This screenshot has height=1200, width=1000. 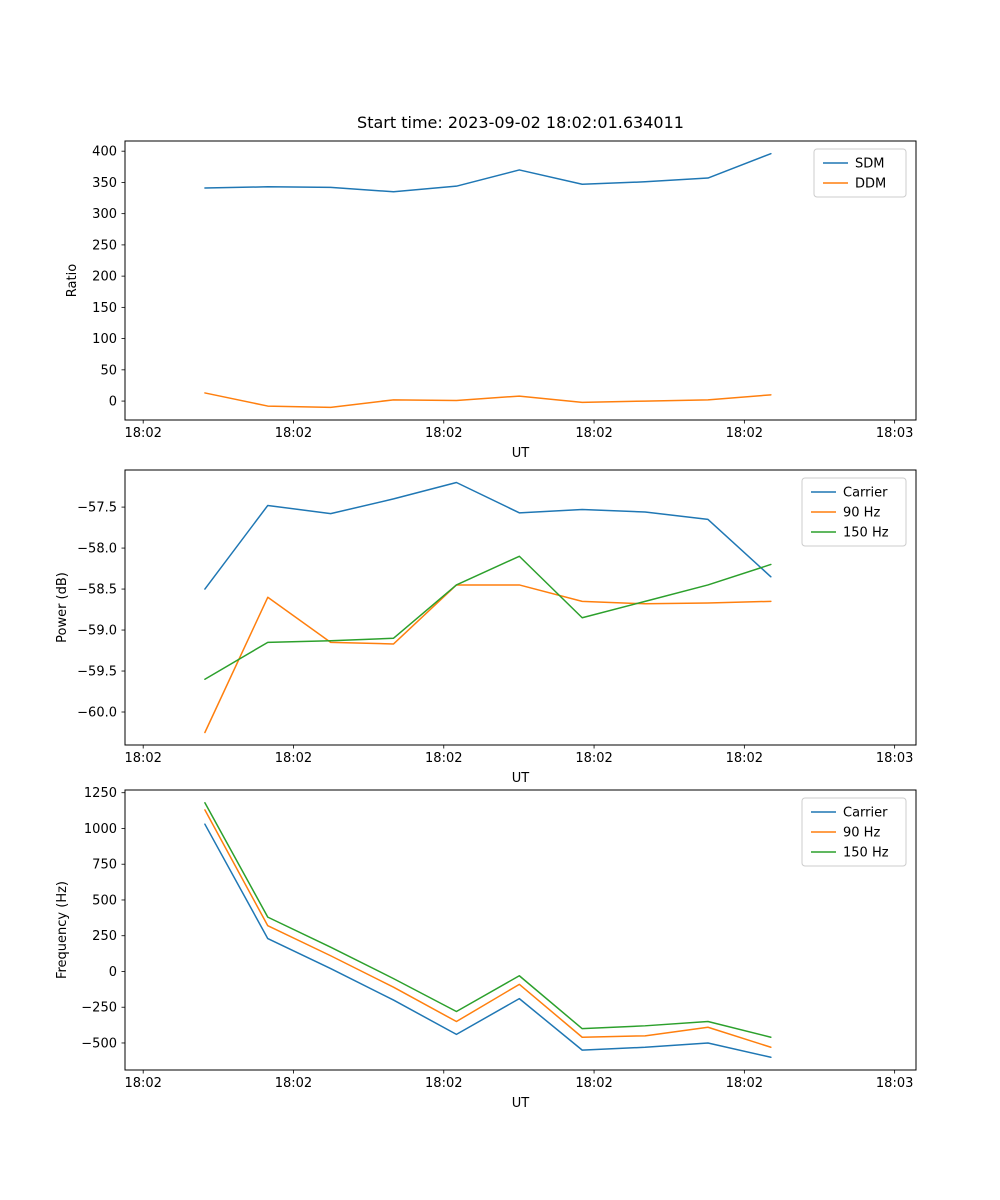 What do you see at coordinates (104, 214) in the screenshot?
I see `ratio-y-tick-label: 300` at bounding box center [104, 214].